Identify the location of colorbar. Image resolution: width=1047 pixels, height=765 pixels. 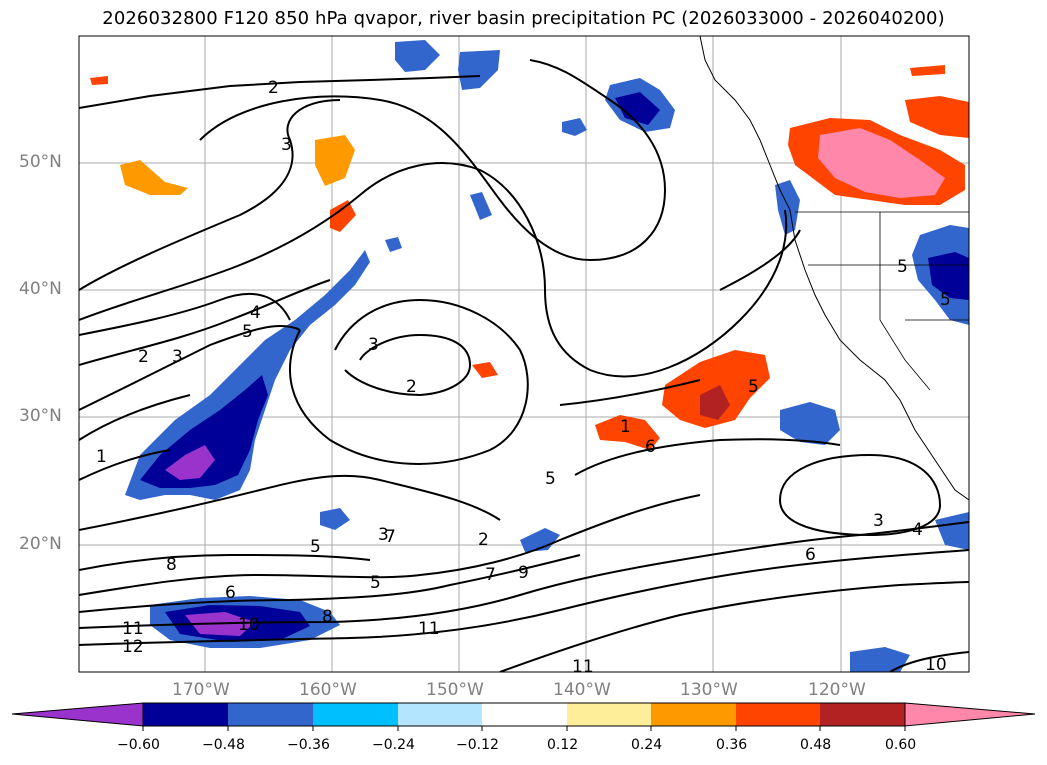
(523, 716).